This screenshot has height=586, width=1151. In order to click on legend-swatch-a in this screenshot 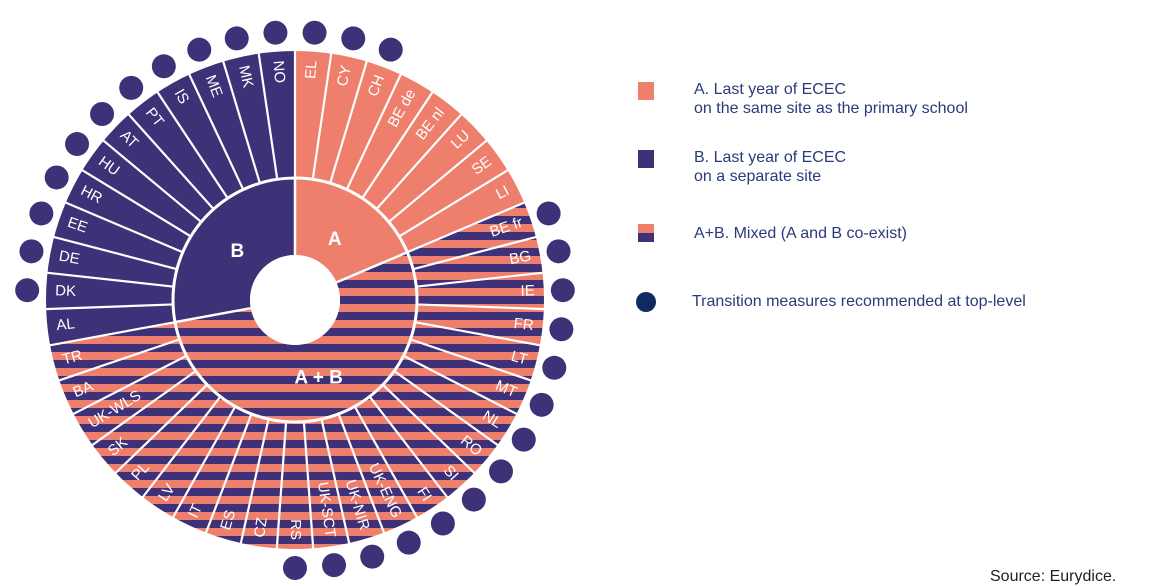, I will do `click(646, 91)`.